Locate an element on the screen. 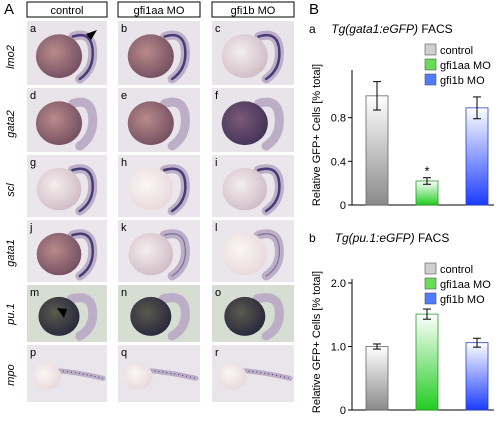  embryo-image-tile: g is located at coordinates (67, 186).